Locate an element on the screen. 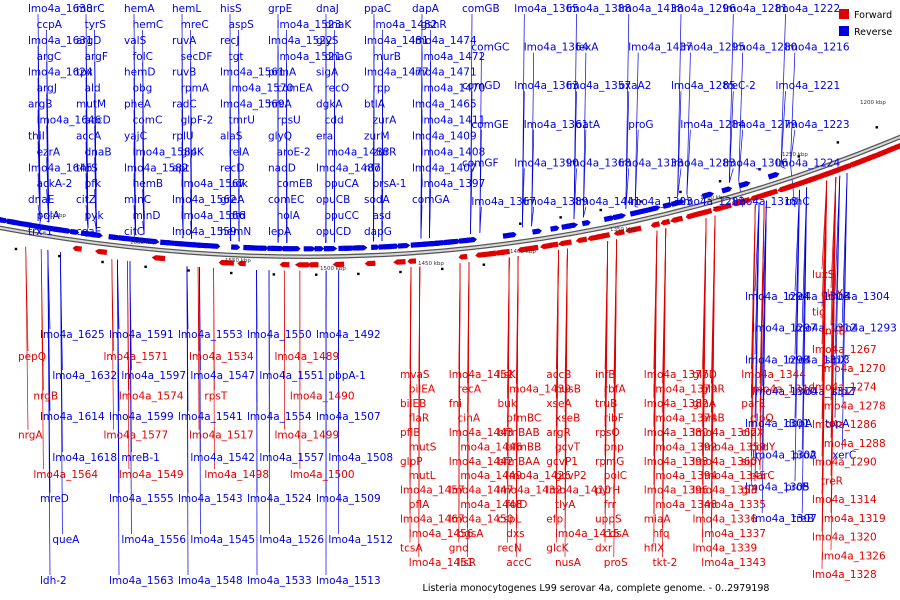  reverse-gene-label: dapA is located at coordinates (426, 9).